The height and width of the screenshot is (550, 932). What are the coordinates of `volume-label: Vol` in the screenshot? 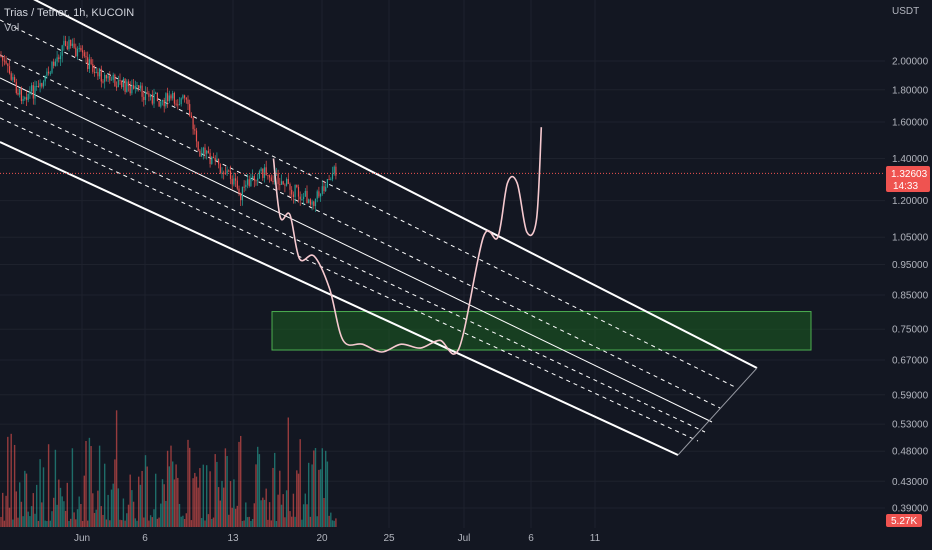 It's located at (12, 28).